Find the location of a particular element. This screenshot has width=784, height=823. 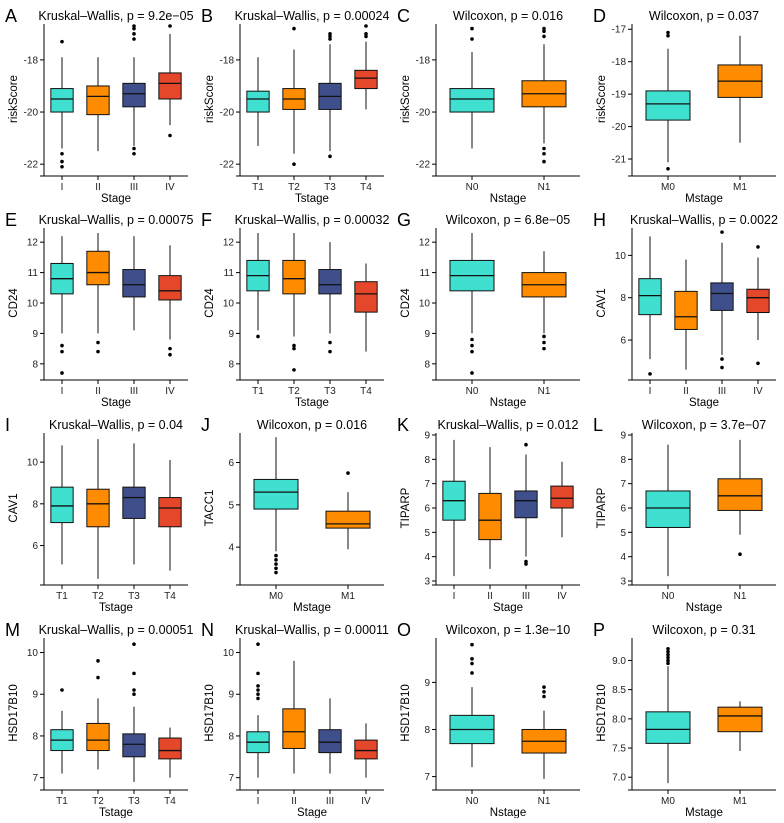

chart-title: Wilcoxon, p = 1.3e−10 is located at coordinates (508, 630).